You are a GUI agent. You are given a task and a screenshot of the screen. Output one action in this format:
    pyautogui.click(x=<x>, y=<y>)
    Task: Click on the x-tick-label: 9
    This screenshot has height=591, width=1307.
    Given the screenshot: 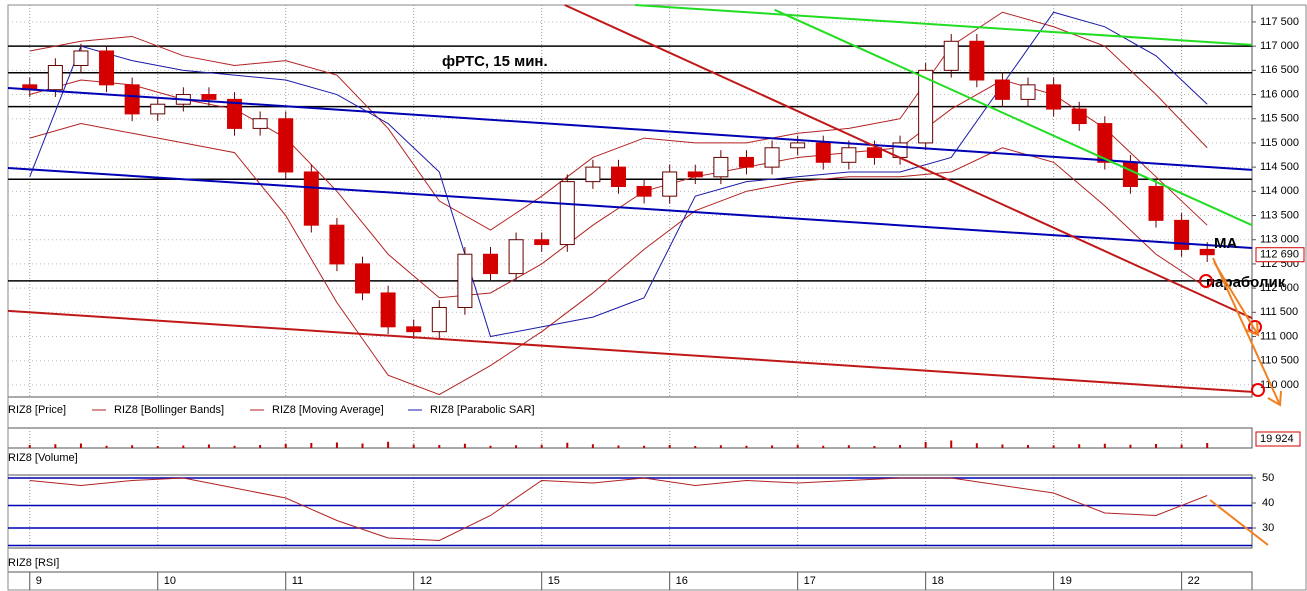 What is the action you would take?
    pyautogui.click(x=39, y=581)
    